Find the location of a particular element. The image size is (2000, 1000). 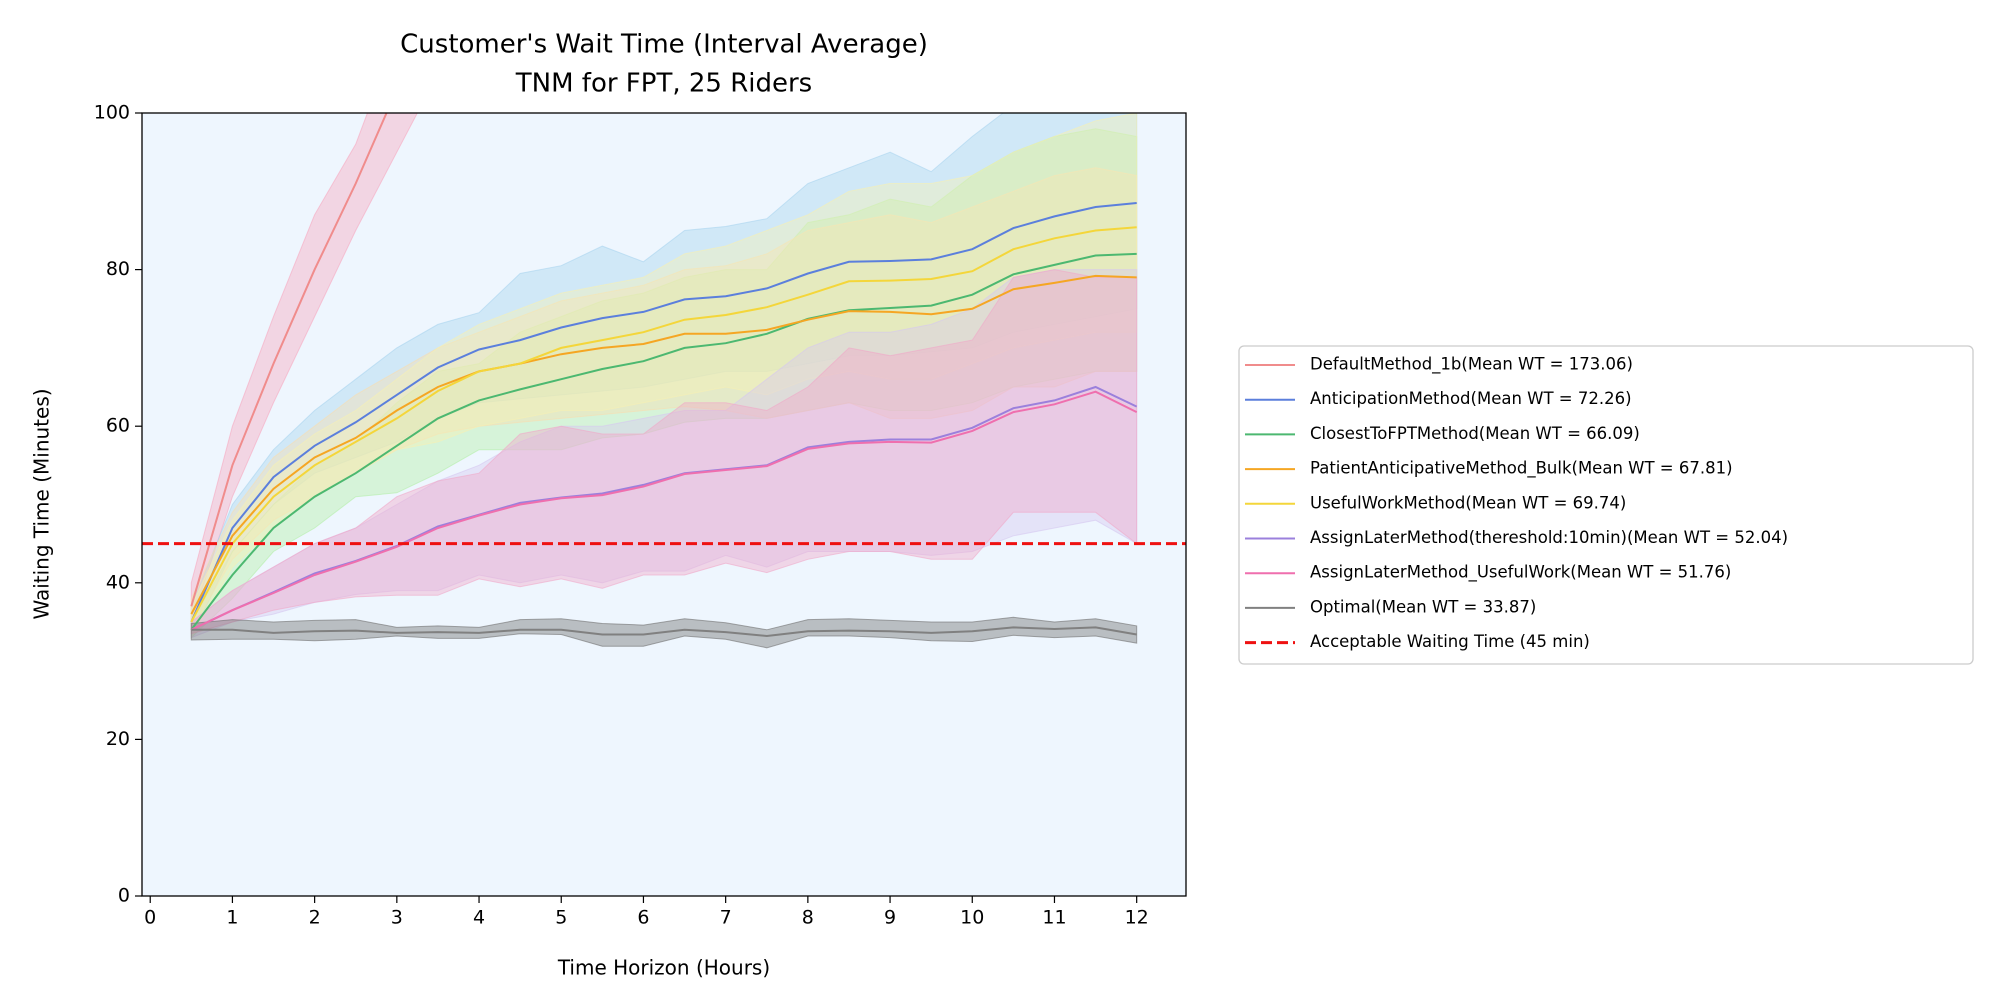

y-tick-label: 100 is located at coordinates (112, 113).